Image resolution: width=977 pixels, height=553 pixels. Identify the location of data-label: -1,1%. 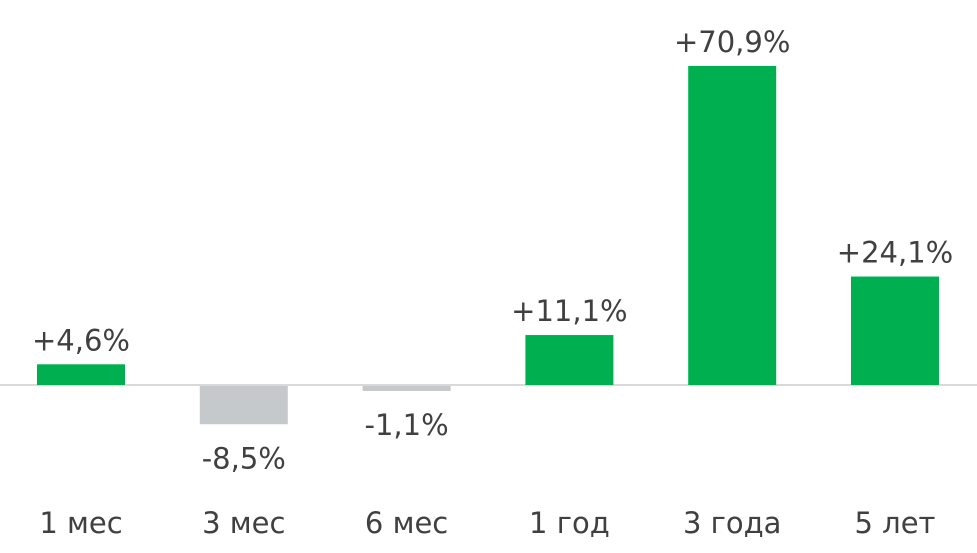
(407, 425).